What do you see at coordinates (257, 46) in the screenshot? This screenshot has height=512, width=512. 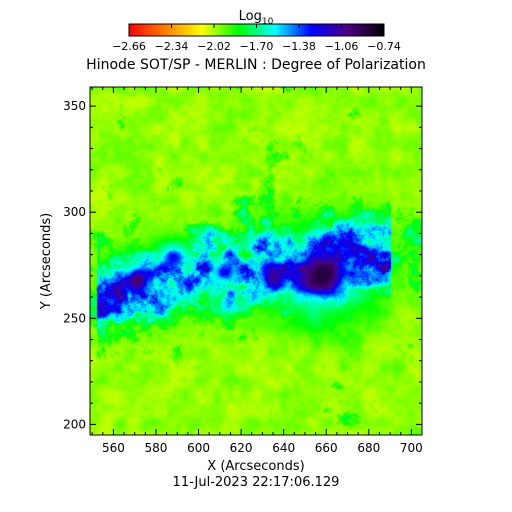 I see `colorbar-tick-label: −1.70` at bounding box center [257, 46].